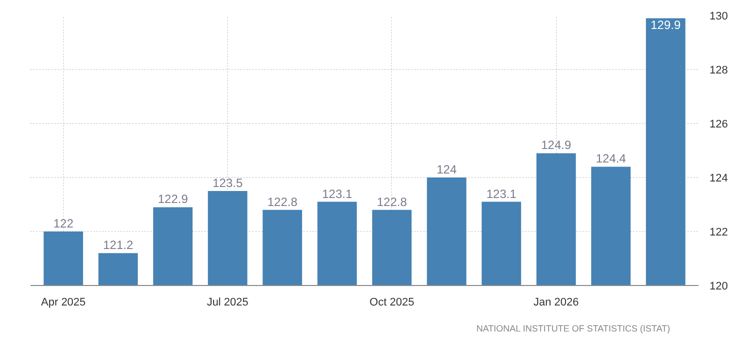 The width and height of the screenshot is (730, 340). What do you see at coordinates (719, 70) in the screenshot?
I see `y-tick-label: 128` at bounding box center [719, 70].